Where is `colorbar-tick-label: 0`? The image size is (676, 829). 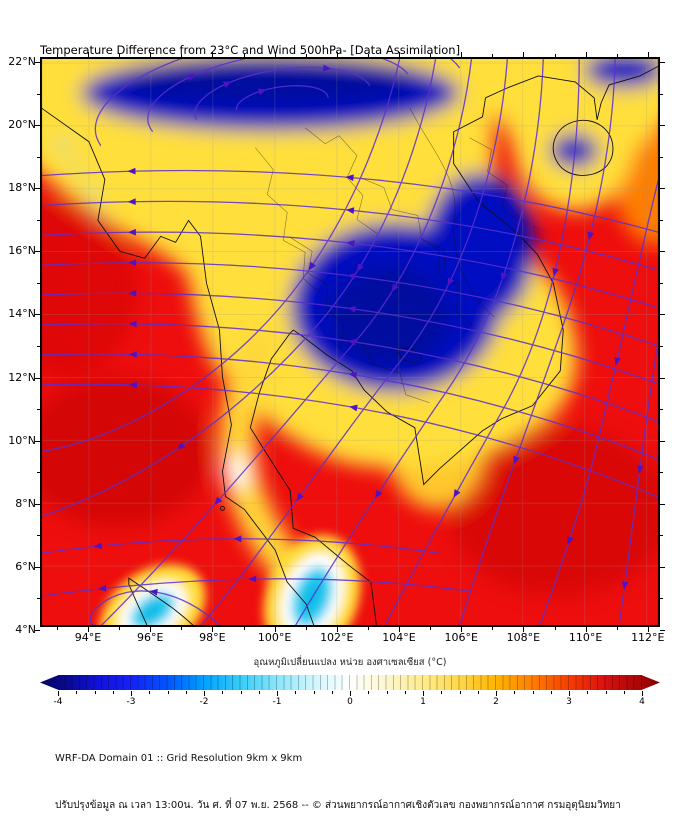 colorbar-tick-label: 0 is located at coordinates (350, 702).